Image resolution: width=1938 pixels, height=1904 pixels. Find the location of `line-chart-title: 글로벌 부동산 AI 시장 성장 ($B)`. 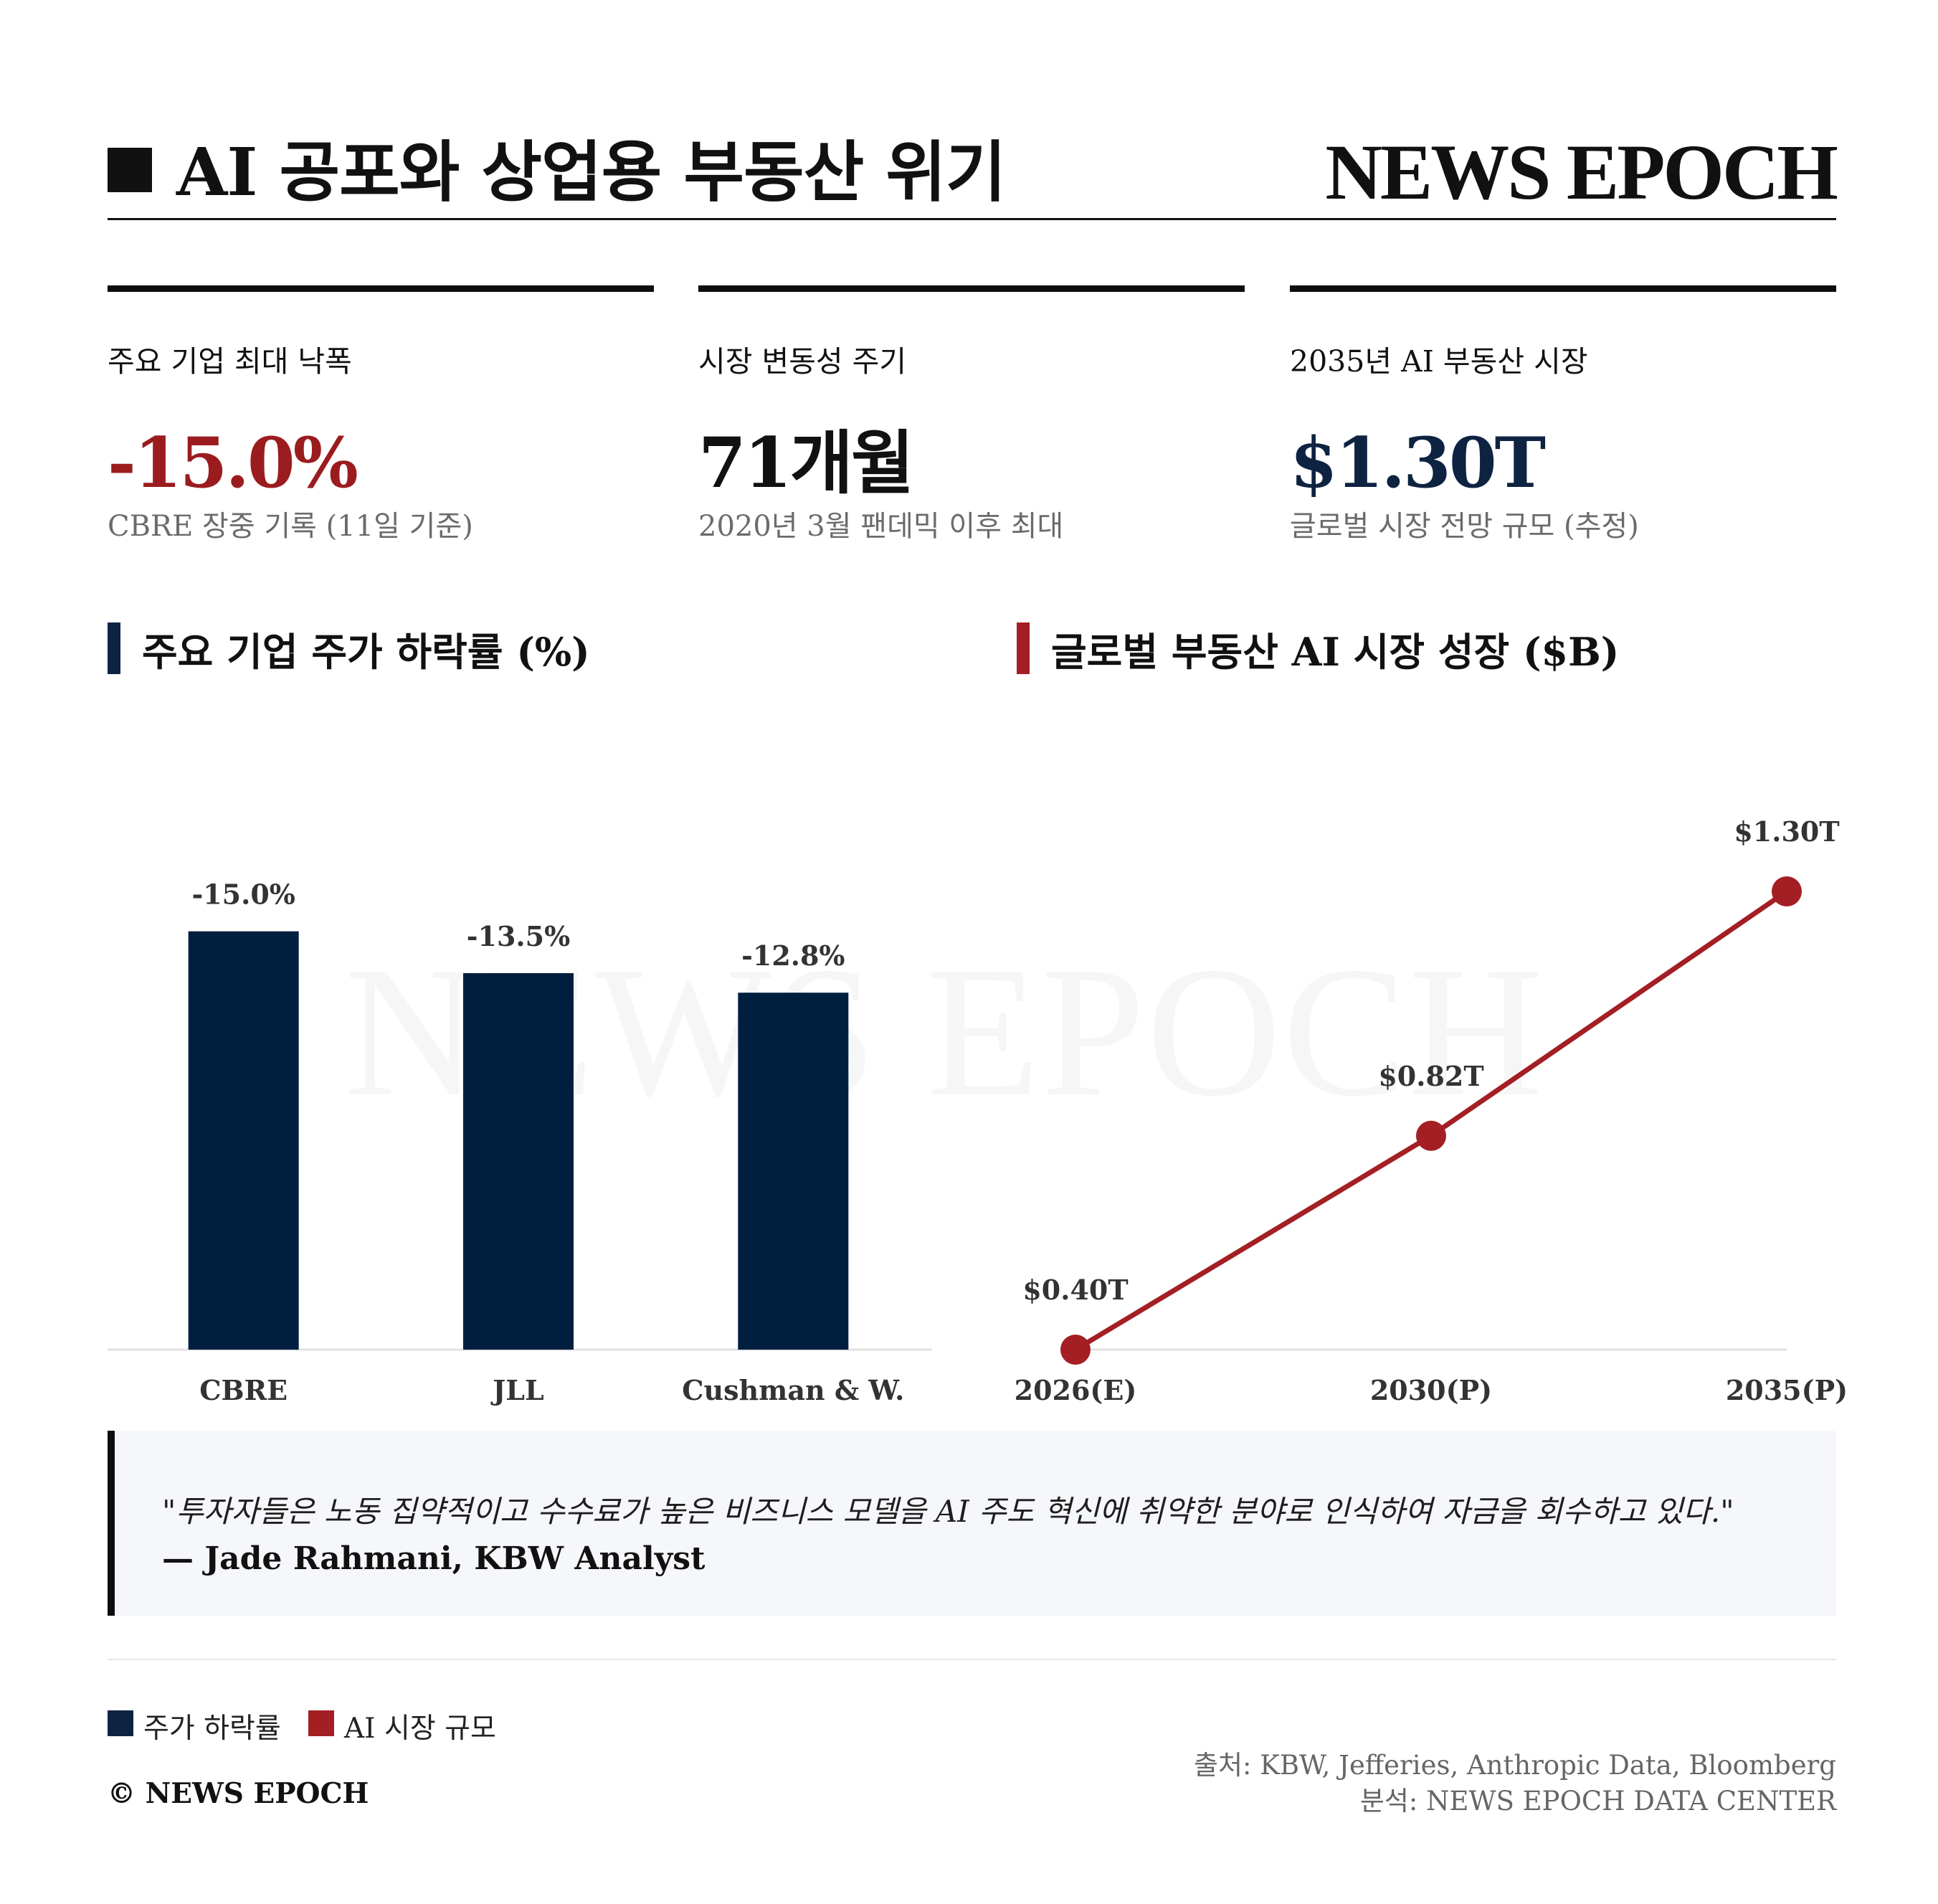

line-chart-title: 글로벌 부동산 AI 시장 성장 ($B) is located at coordinates (1318, 650).